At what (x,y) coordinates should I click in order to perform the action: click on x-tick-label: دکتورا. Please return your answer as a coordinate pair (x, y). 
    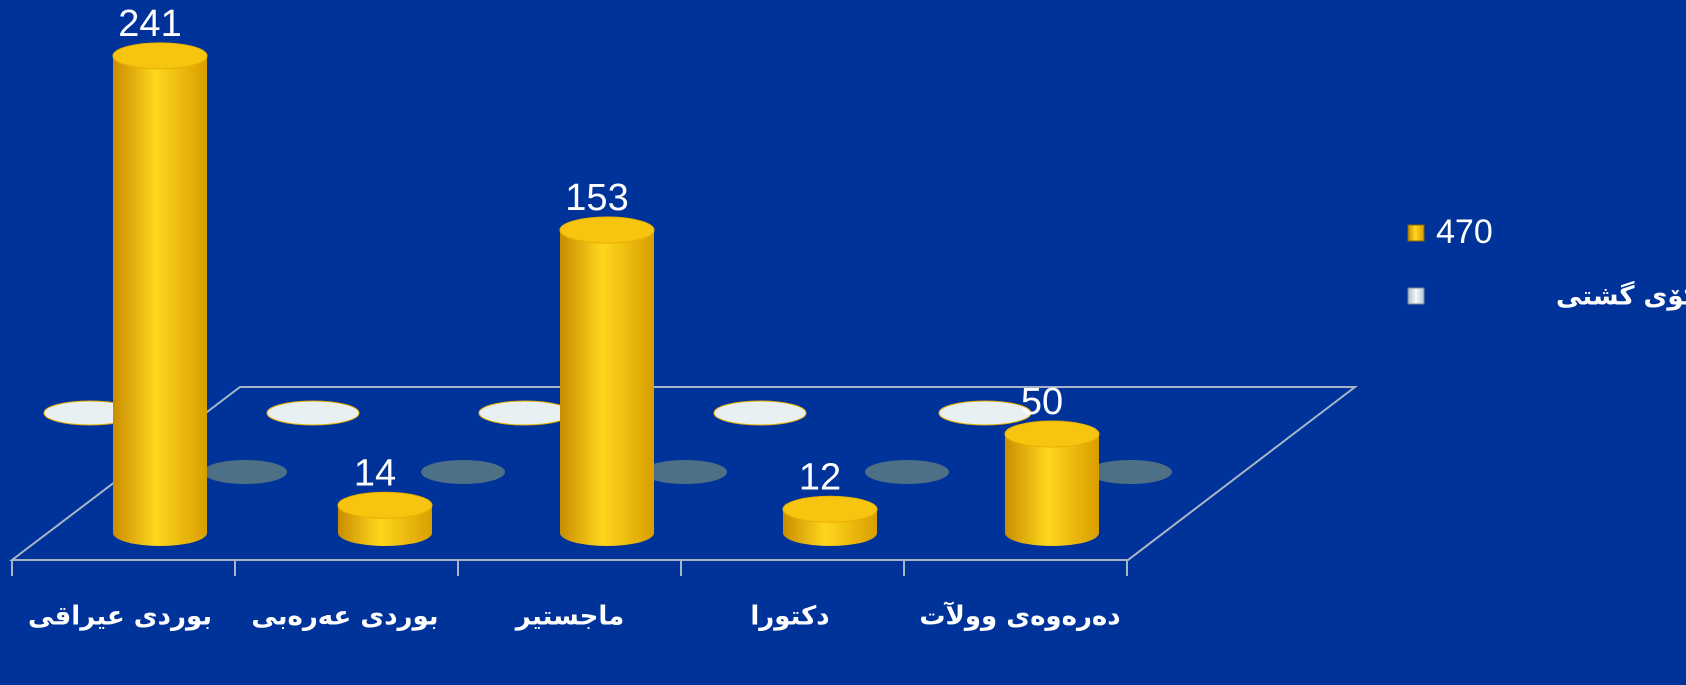
    Looking at the image, I should click on (789, 617).